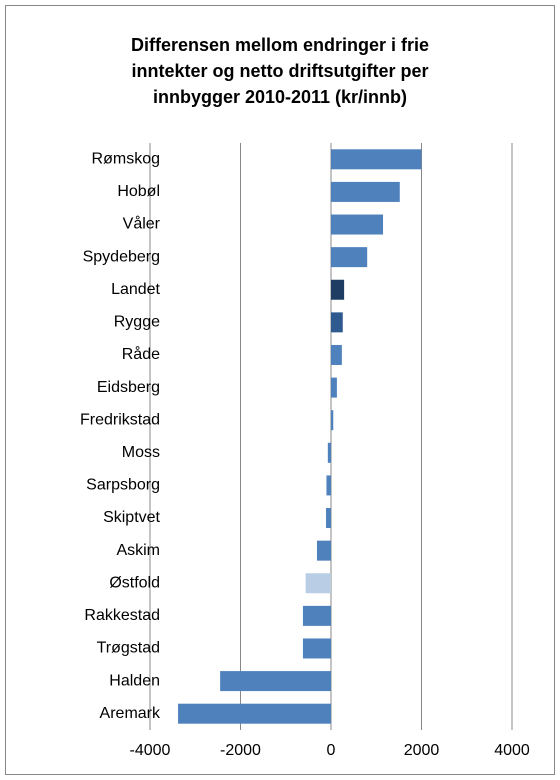  Describe the element at coordinates (138, 550) in the screenshot. I see `y-tick-label: Askim` at that location.